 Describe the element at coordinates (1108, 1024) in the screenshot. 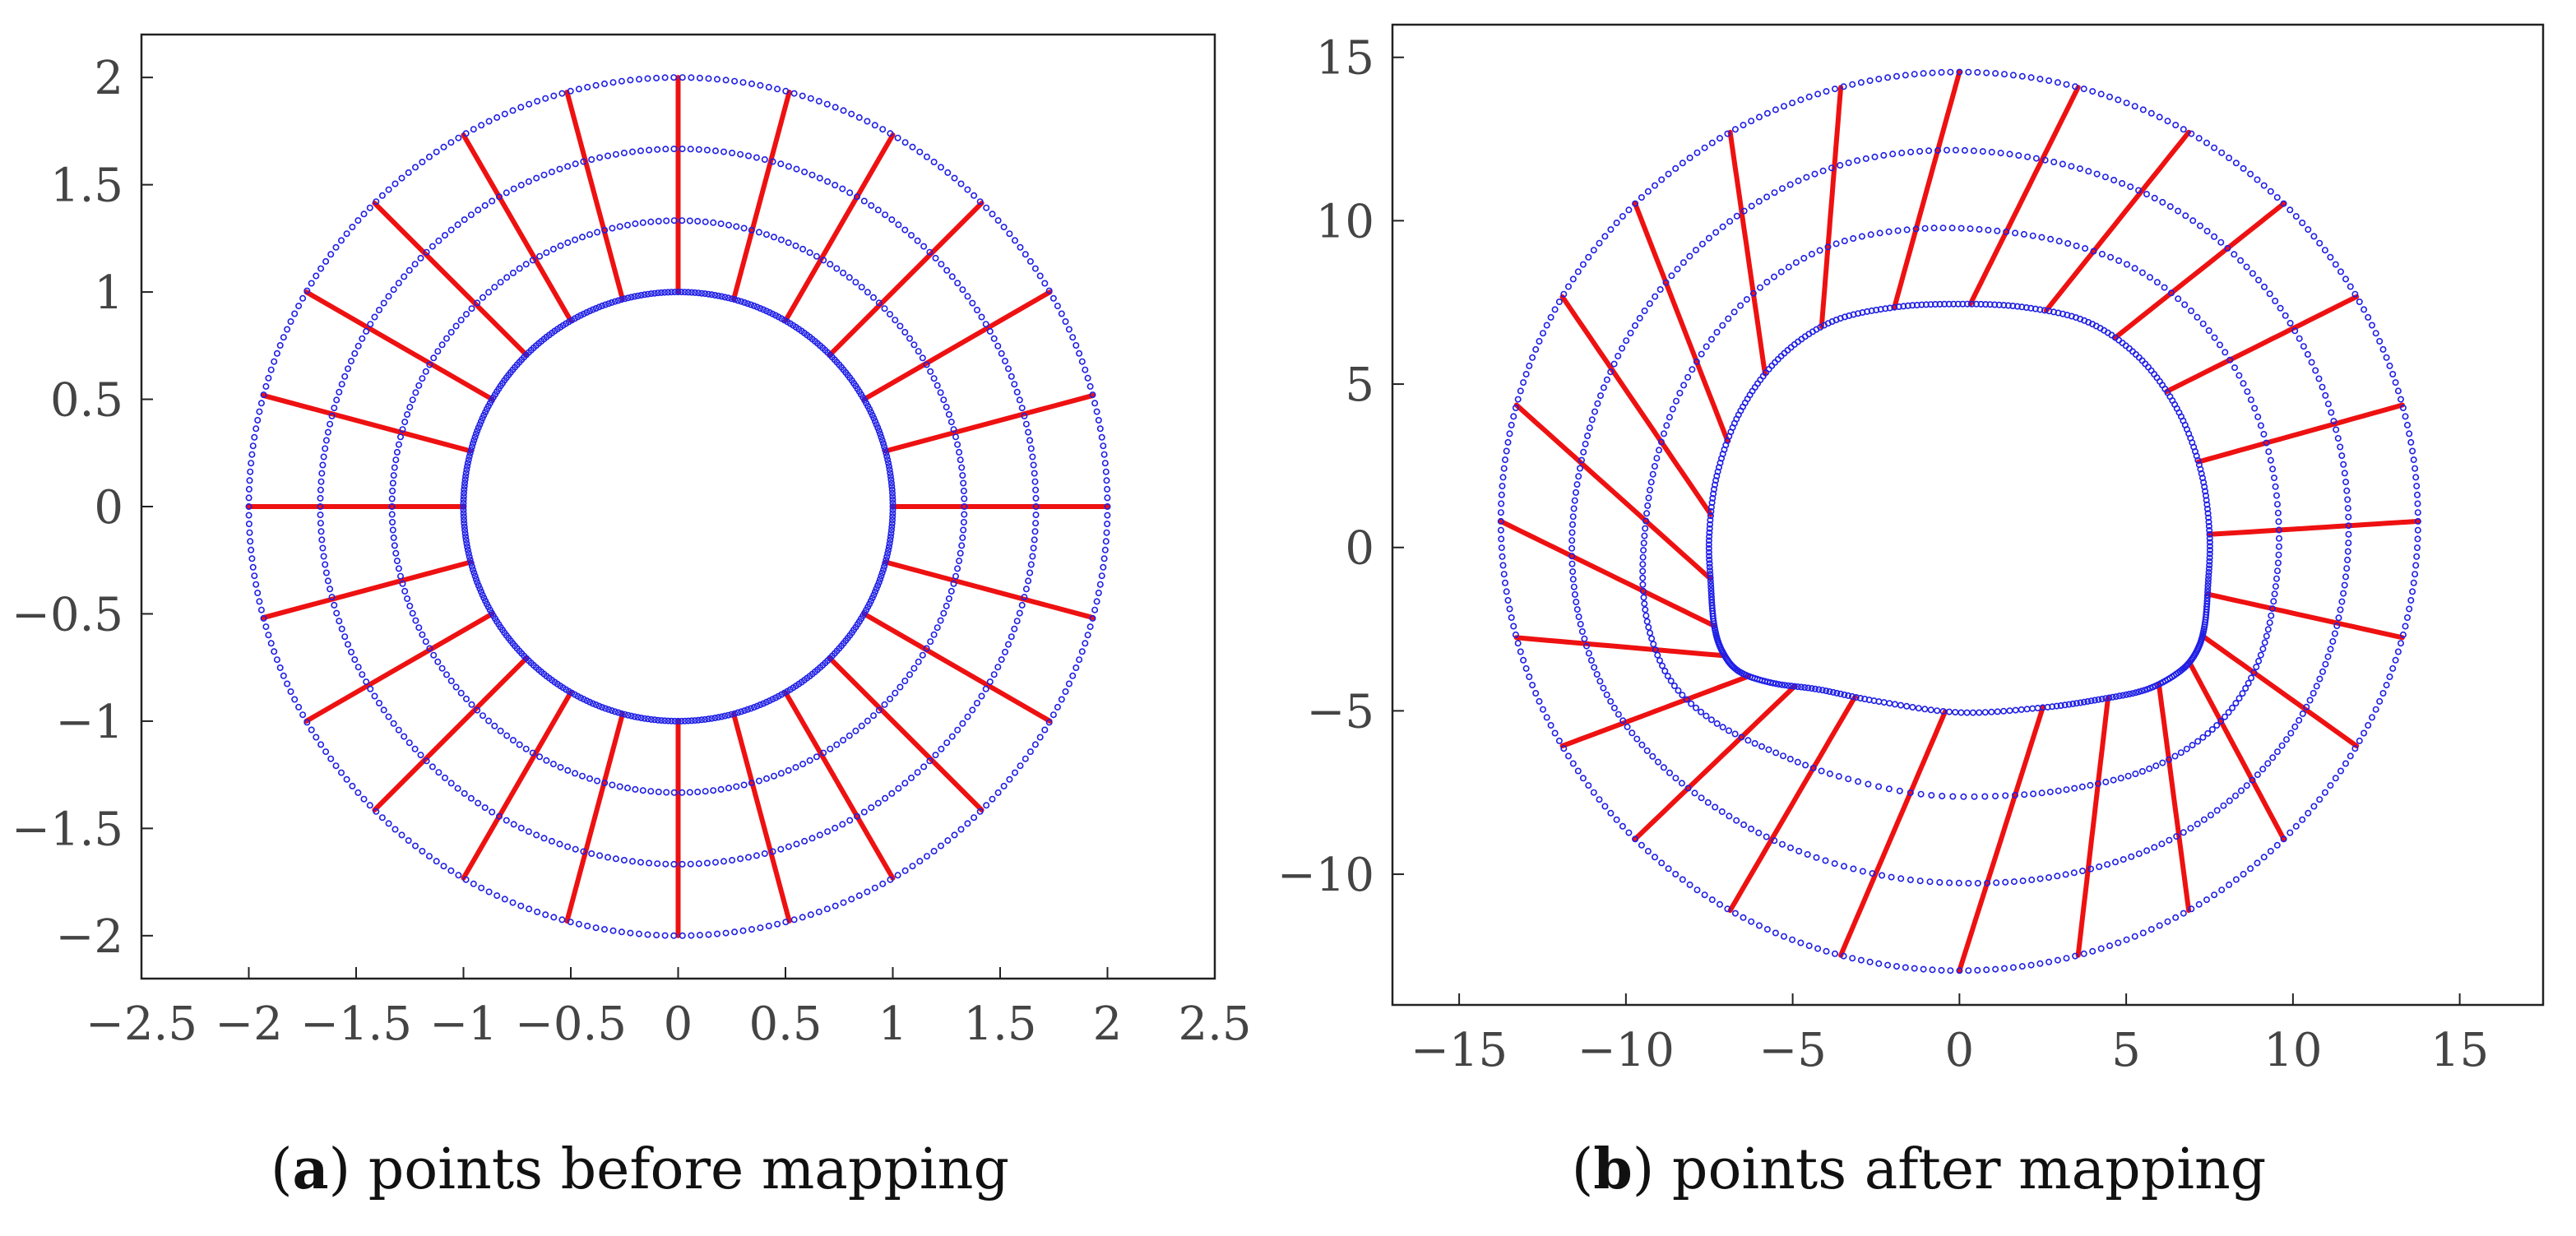

I see `panel-a-x-tick-label: 2` at that location.